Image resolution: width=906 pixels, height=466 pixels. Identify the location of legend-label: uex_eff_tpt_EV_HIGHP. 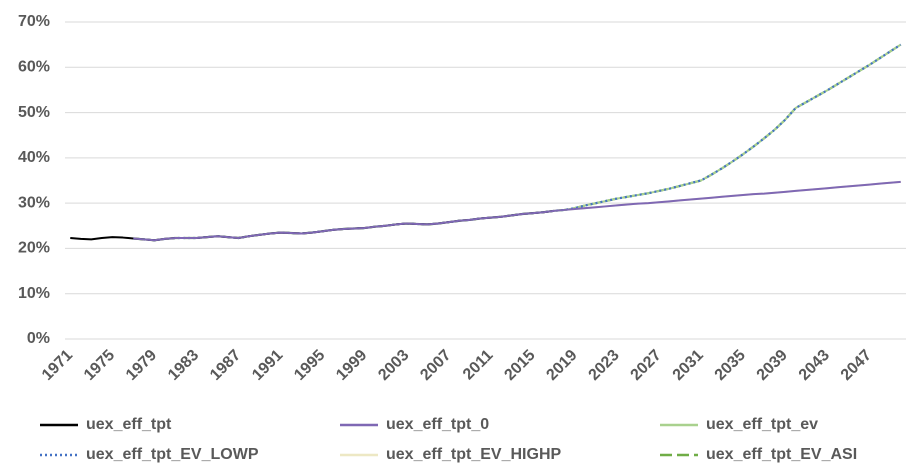
(473, 454).